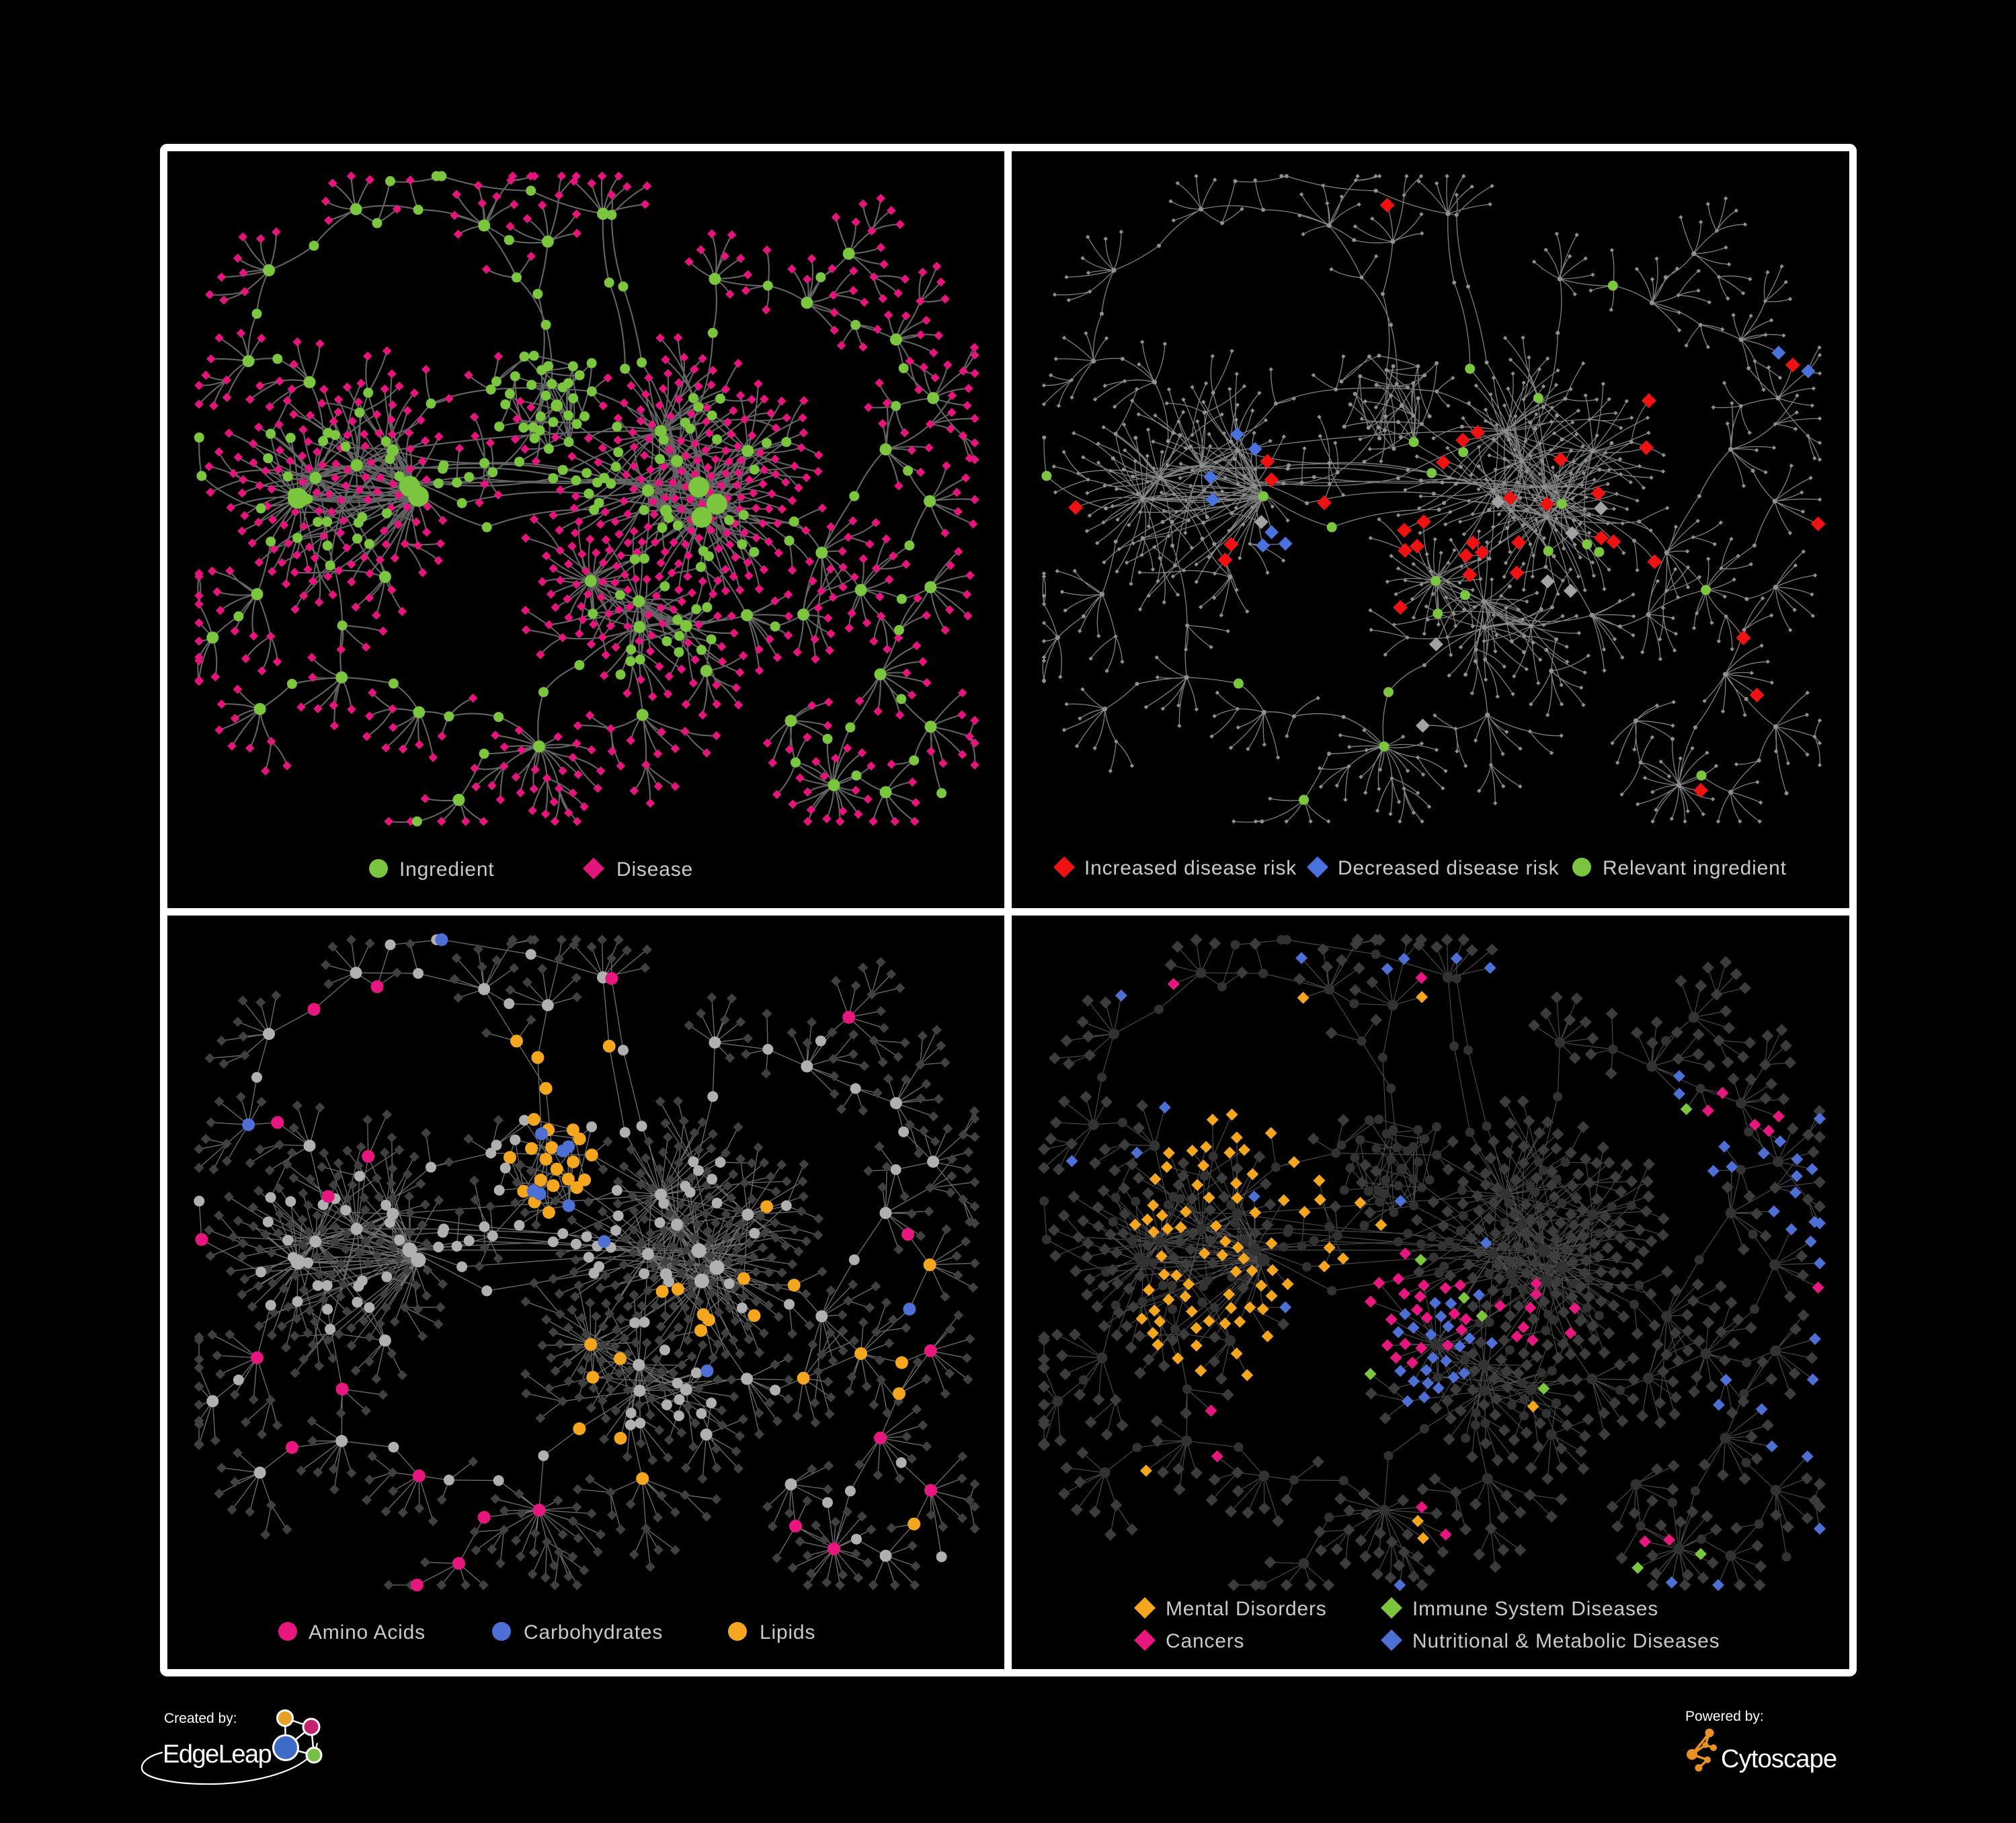  What do you see at coordinates (787, 1633) in the screenshot?
I see `svg-text: Lipids` at bounding box center [787, 1633].